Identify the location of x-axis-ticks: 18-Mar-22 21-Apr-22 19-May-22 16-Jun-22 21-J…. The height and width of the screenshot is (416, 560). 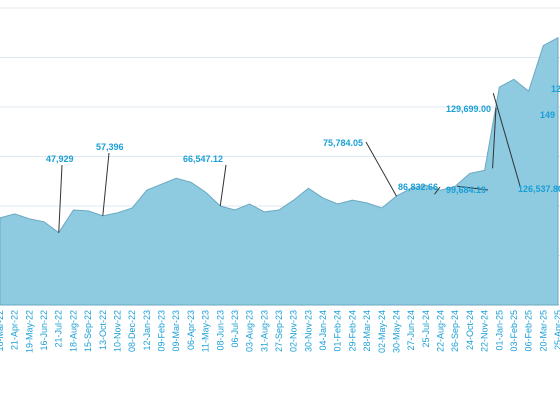
(280, 331).